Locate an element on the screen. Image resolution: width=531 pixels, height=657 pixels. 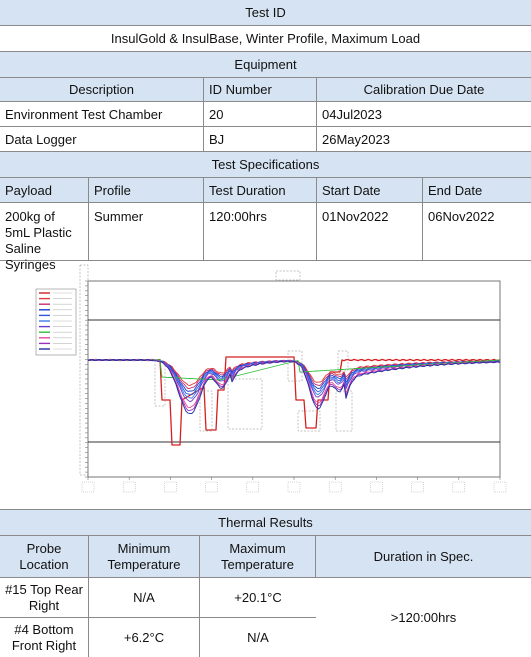
results-col-duration: Duration in Spec. is located at coordinates (423, 556).